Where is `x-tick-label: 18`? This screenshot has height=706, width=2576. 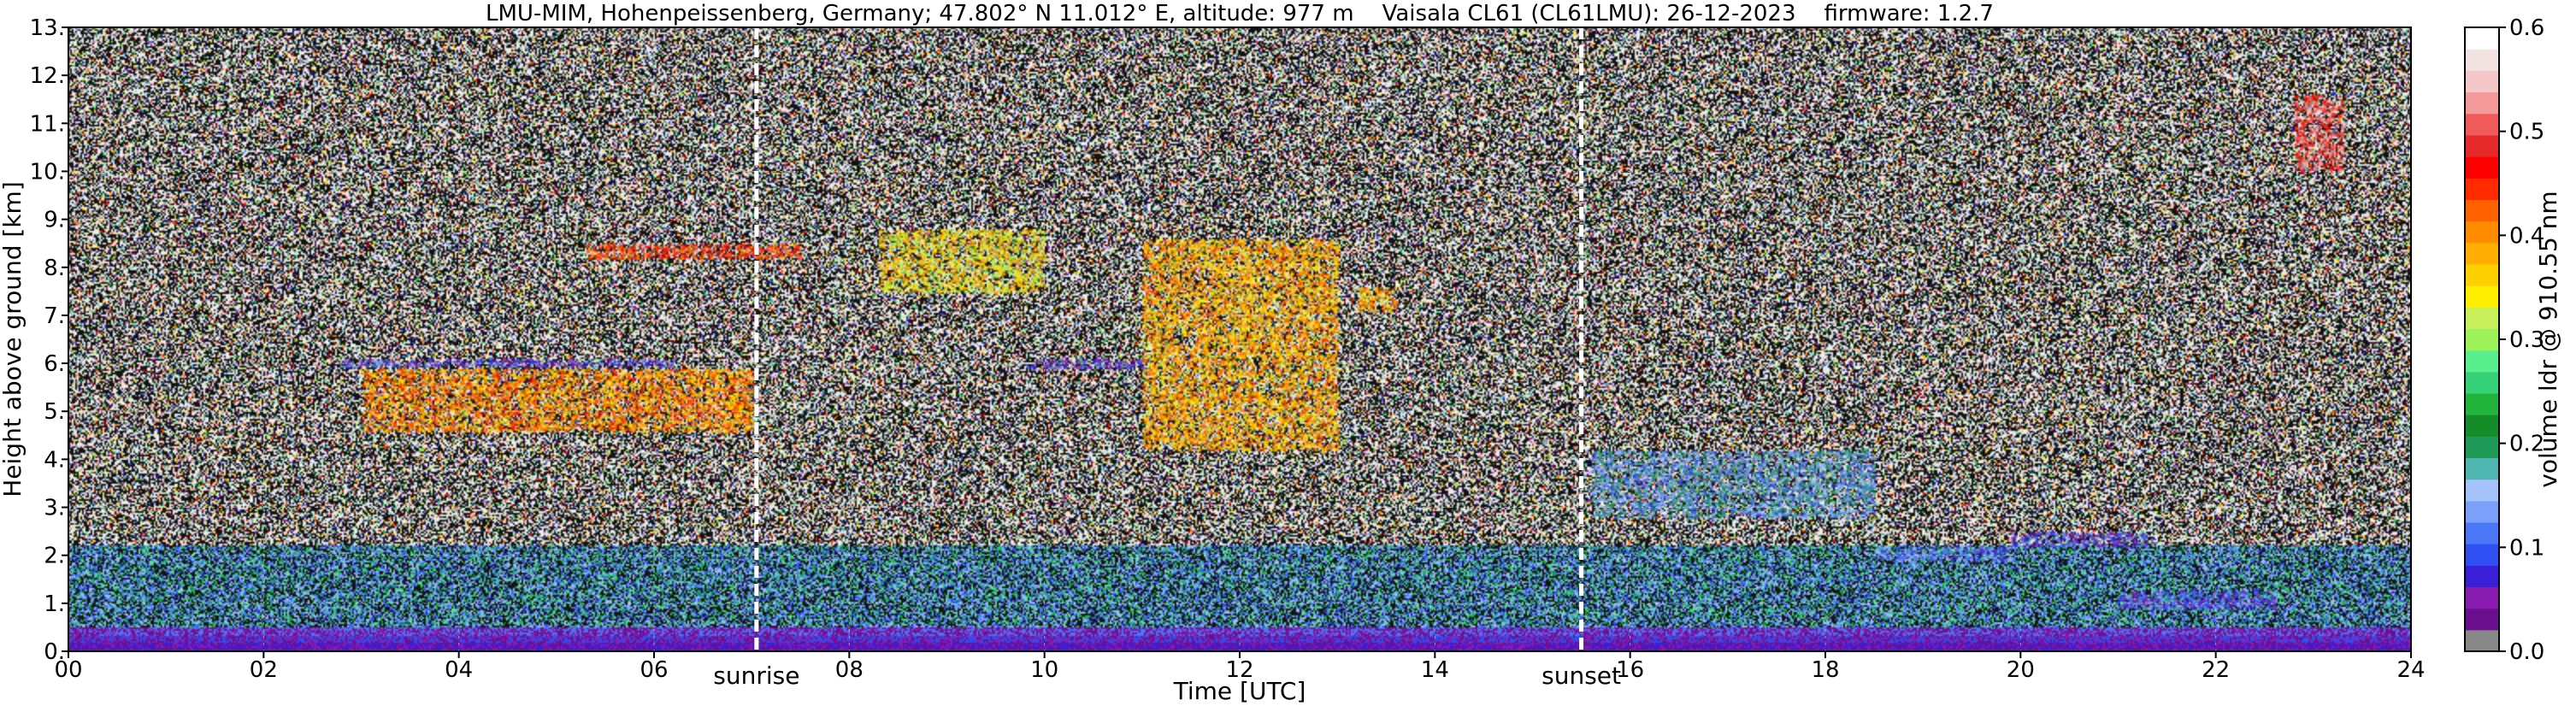
x-tick-label: 18 is located at coordinates (1825, 670).